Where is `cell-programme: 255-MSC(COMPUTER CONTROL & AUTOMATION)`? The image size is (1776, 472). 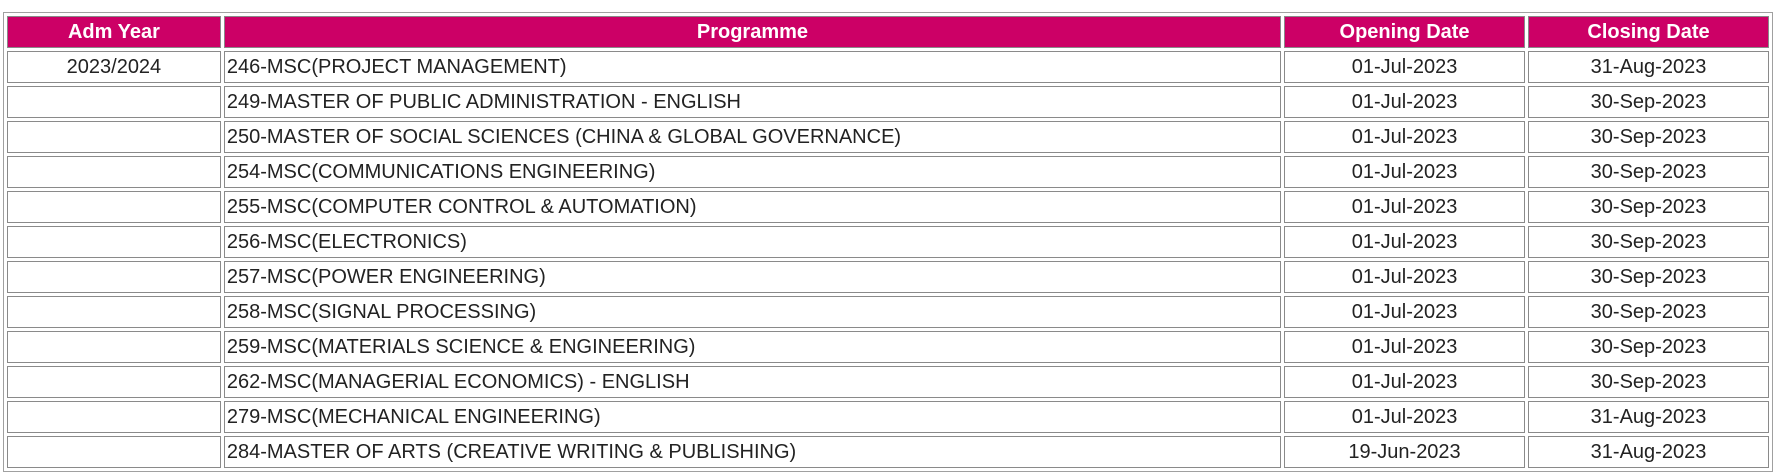
cell-programme: 255-MSC(COMPUTER CONTROL & AUTOMATION) is located at coordinates (752, 207).